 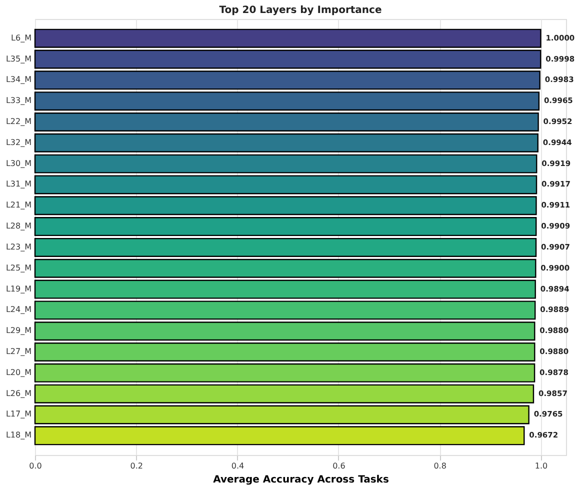 What do you see at coordinates (300, 10) in the screenshot?
I see `chart-title: Top 20 Layers by Importance` at bounding box center [300, 10].